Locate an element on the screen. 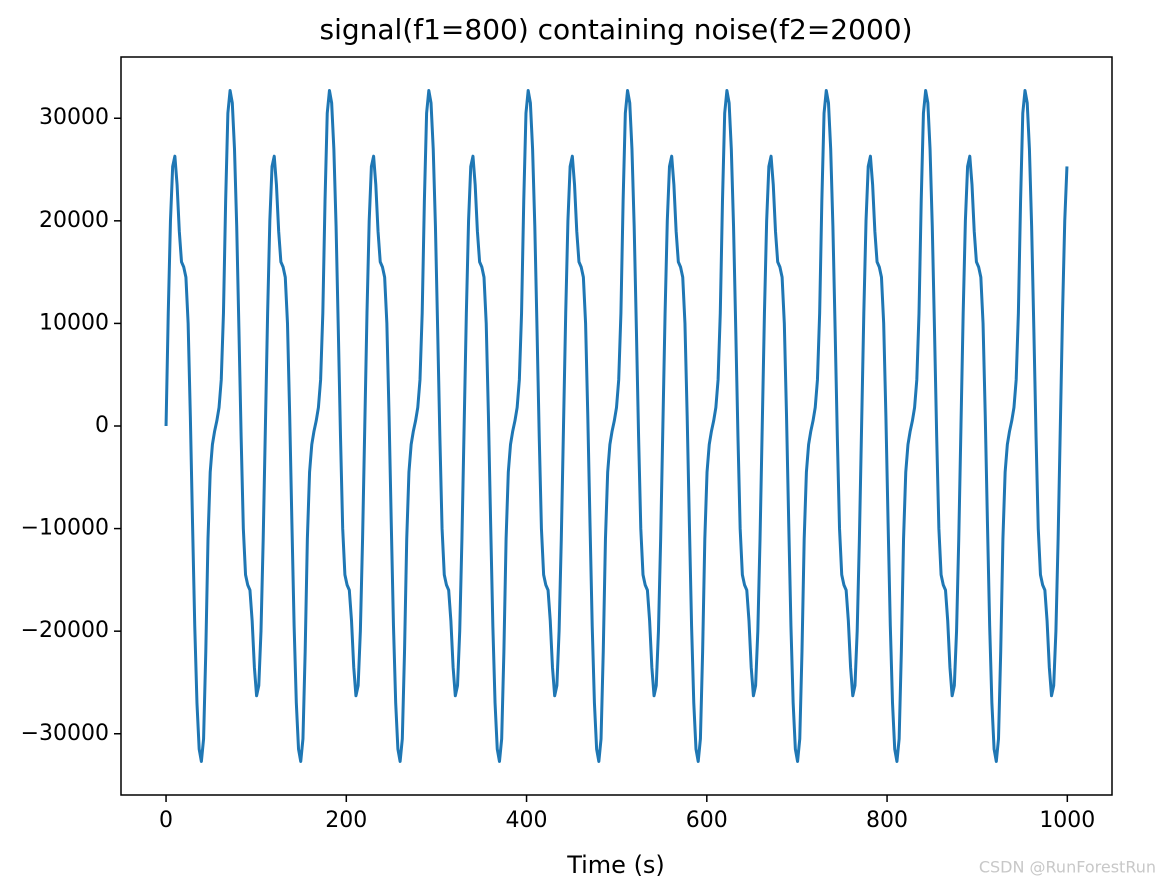 This screenshot has height=888, width=1162. y-tick-label: −10000 is located at coordinates (65, 528).